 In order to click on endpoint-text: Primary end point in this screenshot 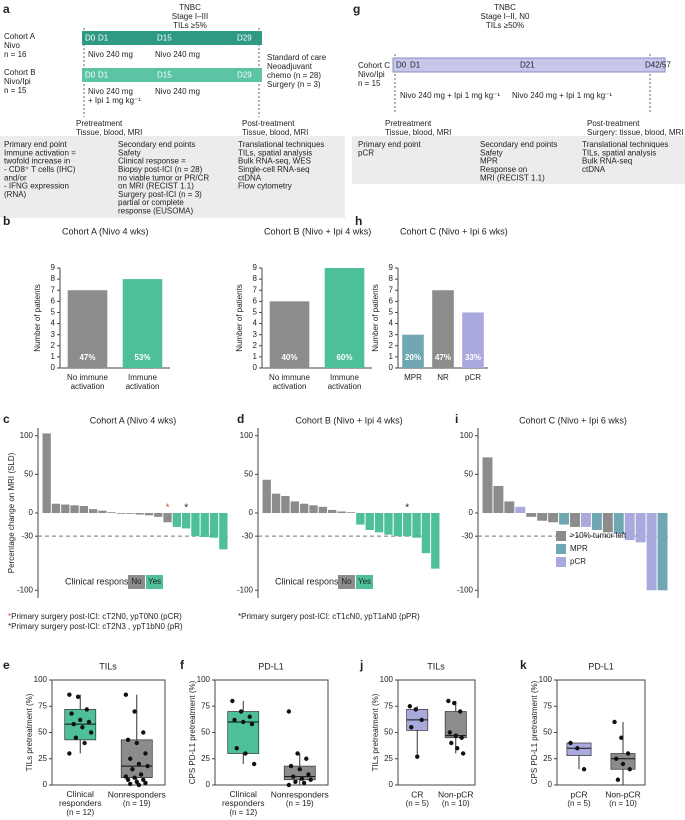, I will do `click(35, 144)`.